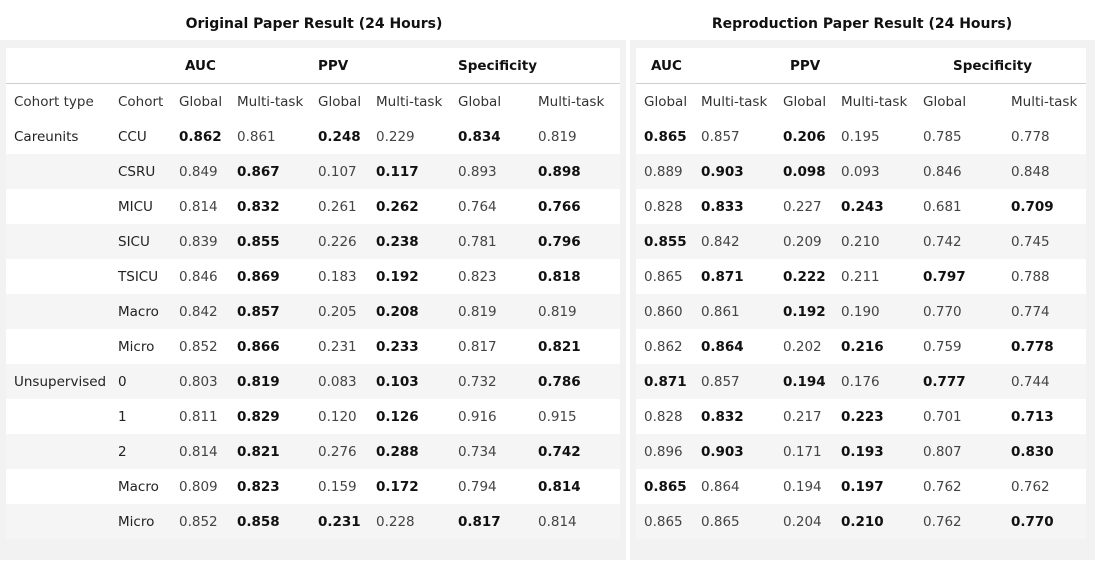 This screenshot has height=565, width=1095. I want to click on ppv-multitask-cell: 0.172, so click(409, 486).